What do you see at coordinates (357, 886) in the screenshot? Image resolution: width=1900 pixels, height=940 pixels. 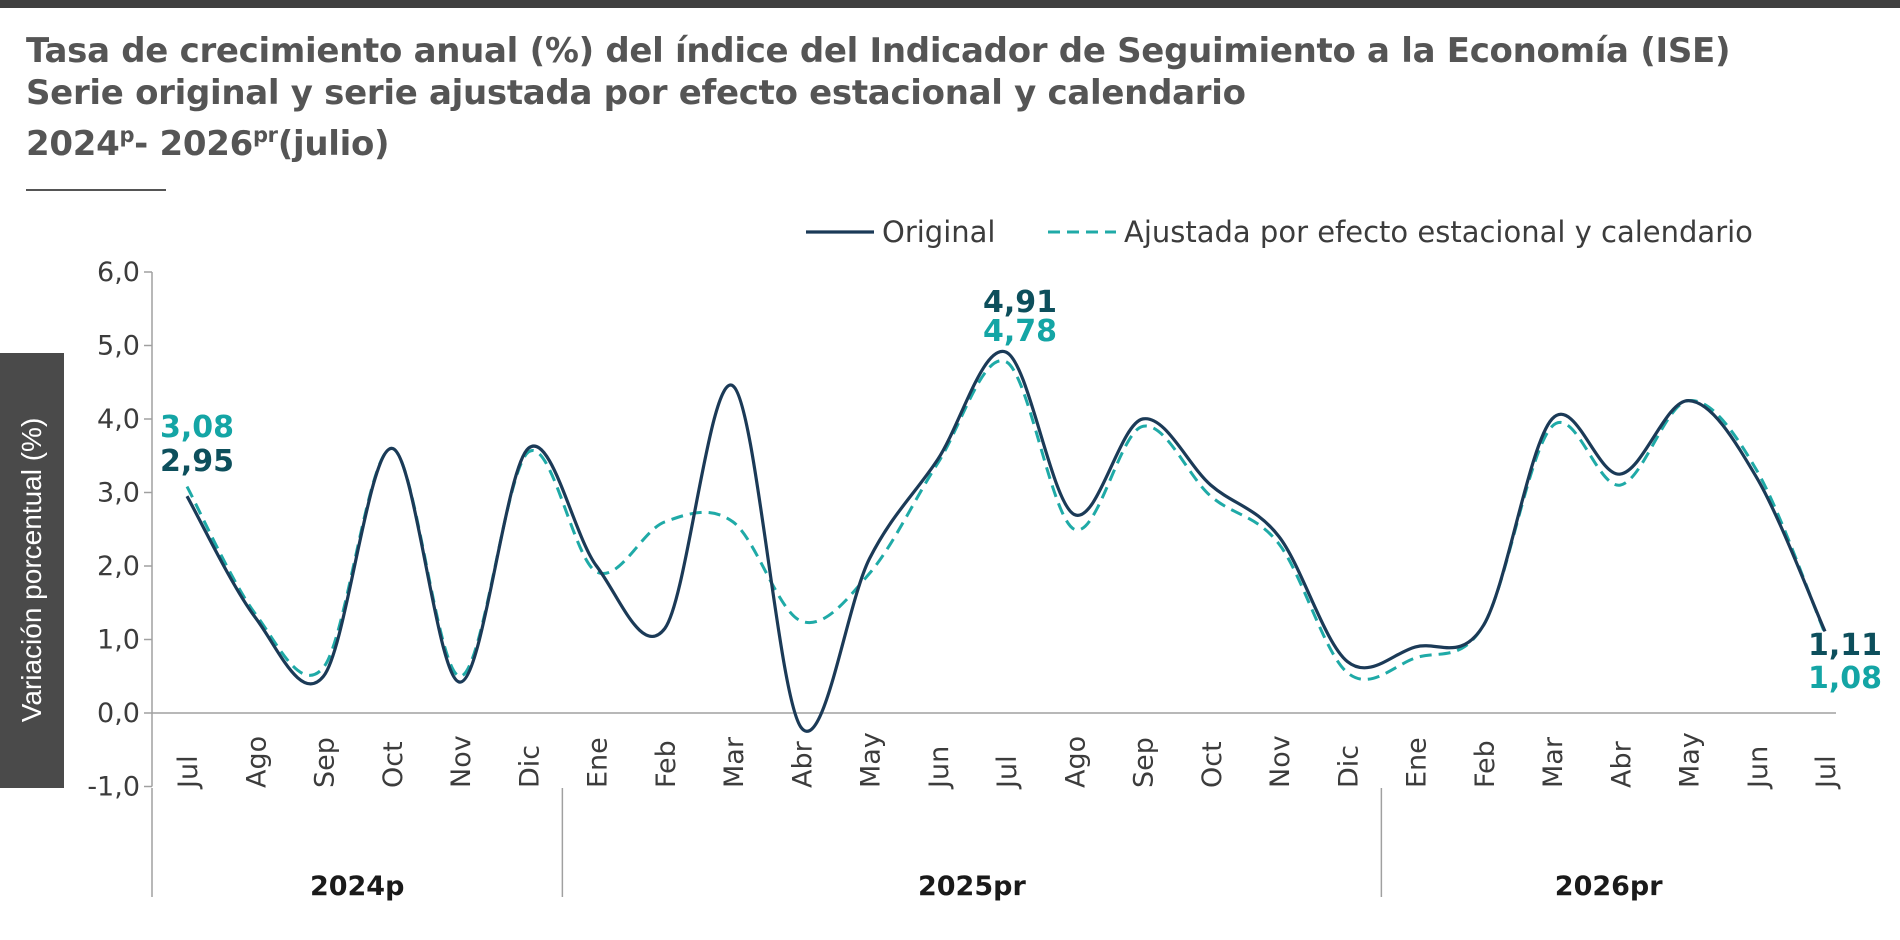 I see `year-label: 2024p` at bounding box center [357, 886].